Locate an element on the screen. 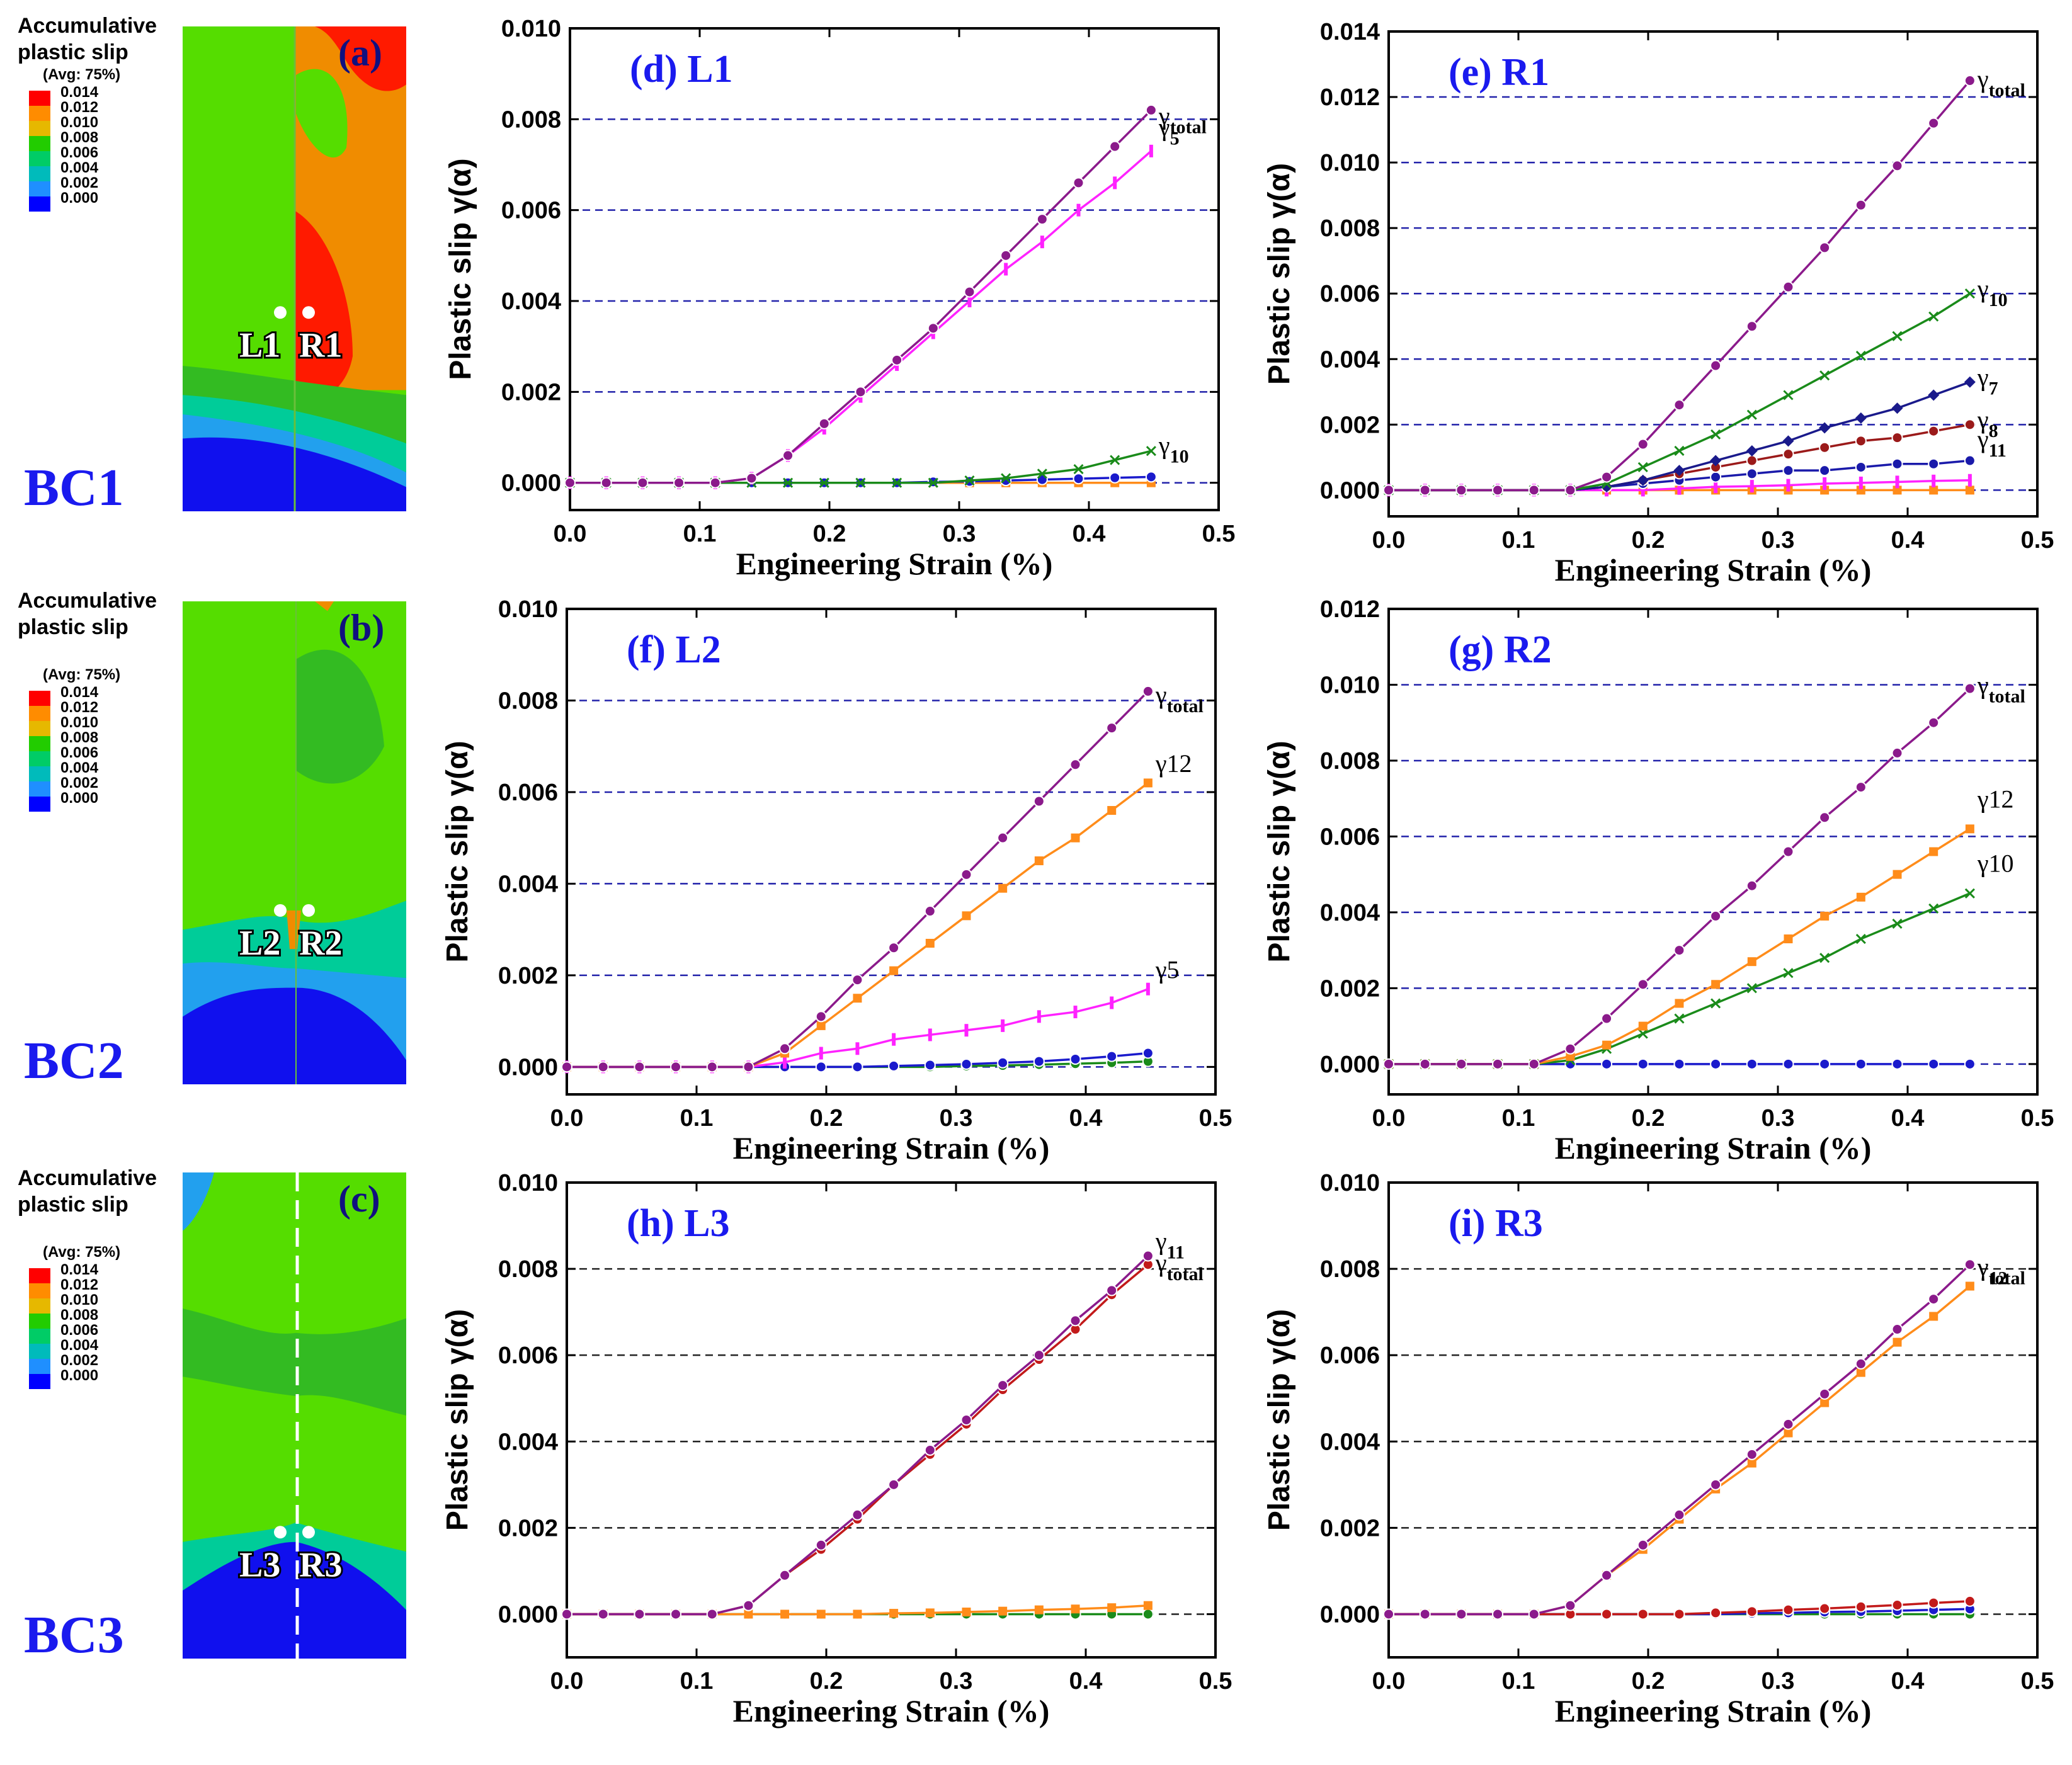  series-line-g11b is located at coordinates (858, 1440).